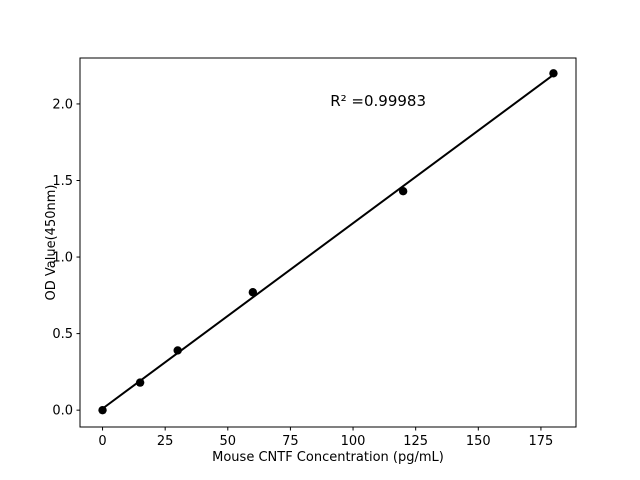 This screenshot has height=480, width=640. What do you see at coordinates (165, 441) in the screenshot?
I see `x-tick-label: 25` at bounding box center [165, 441].